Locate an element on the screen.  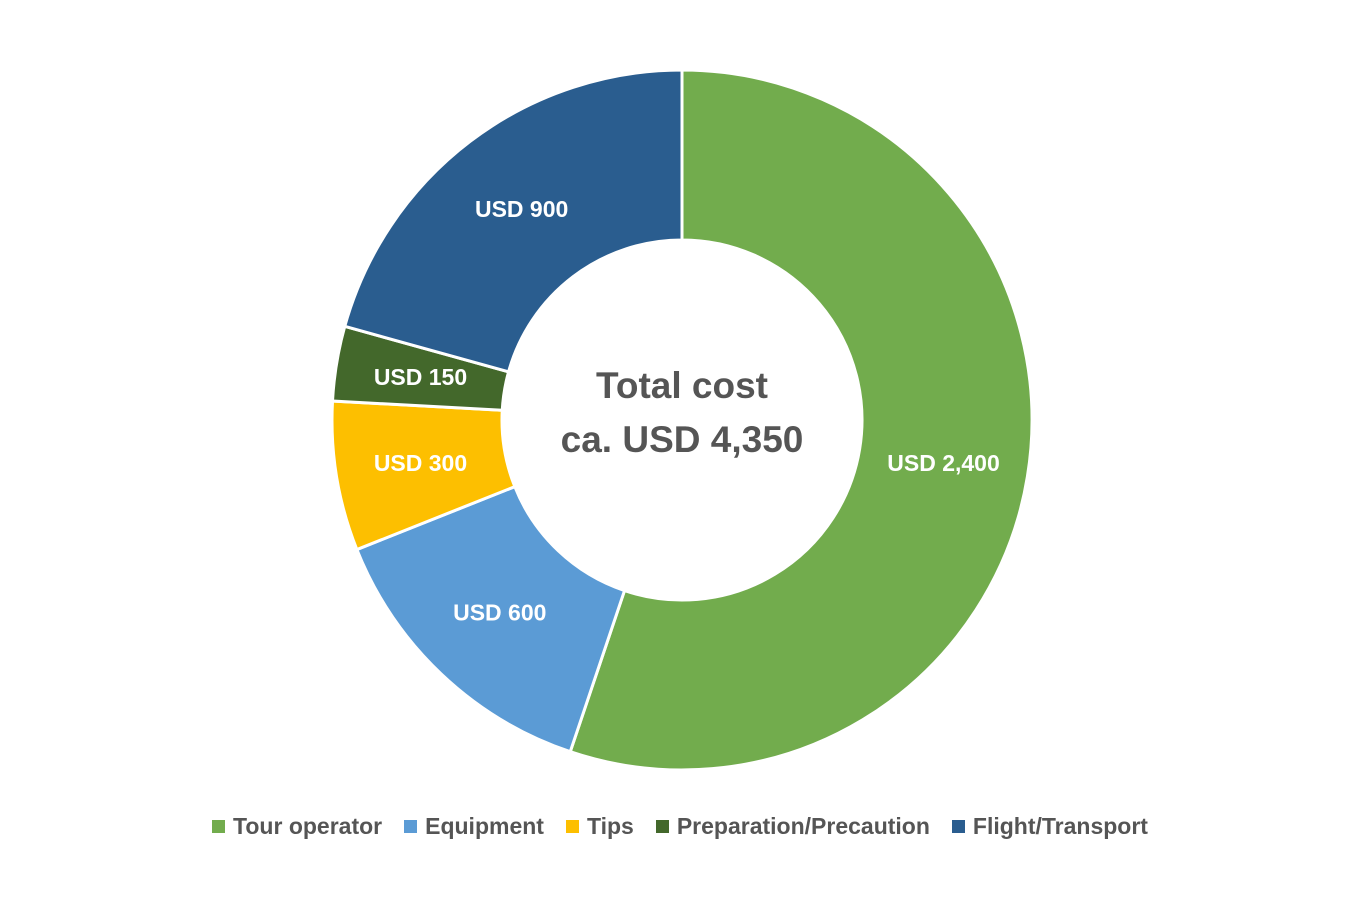
data-label-preparation-precaution: USD 150 is located at coordinates (420, 377).